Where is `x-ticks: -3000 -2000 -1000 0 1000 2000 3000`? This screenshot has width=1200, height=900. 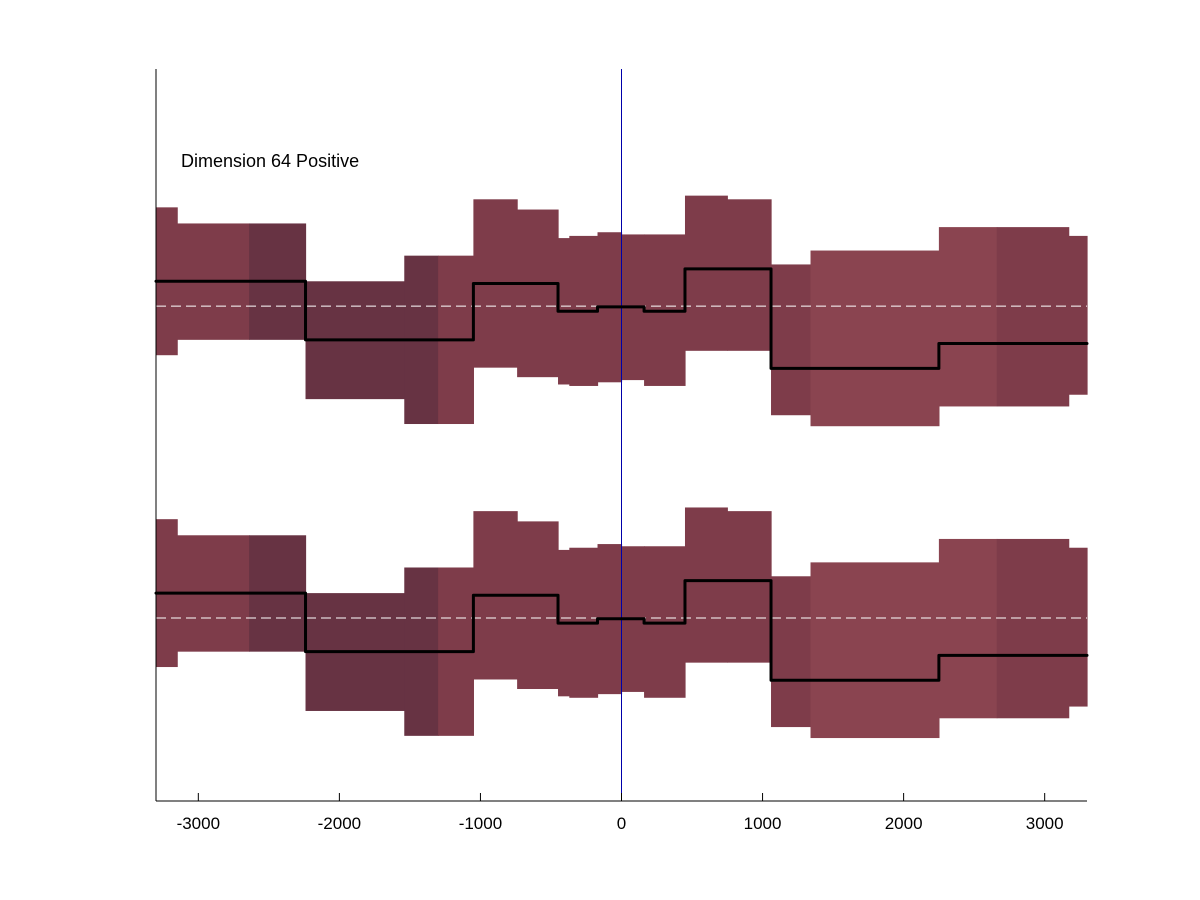 x-ticks: -3000 -2000 -1000 0 1000 2000 3000 is located at coordinates (620, 813).